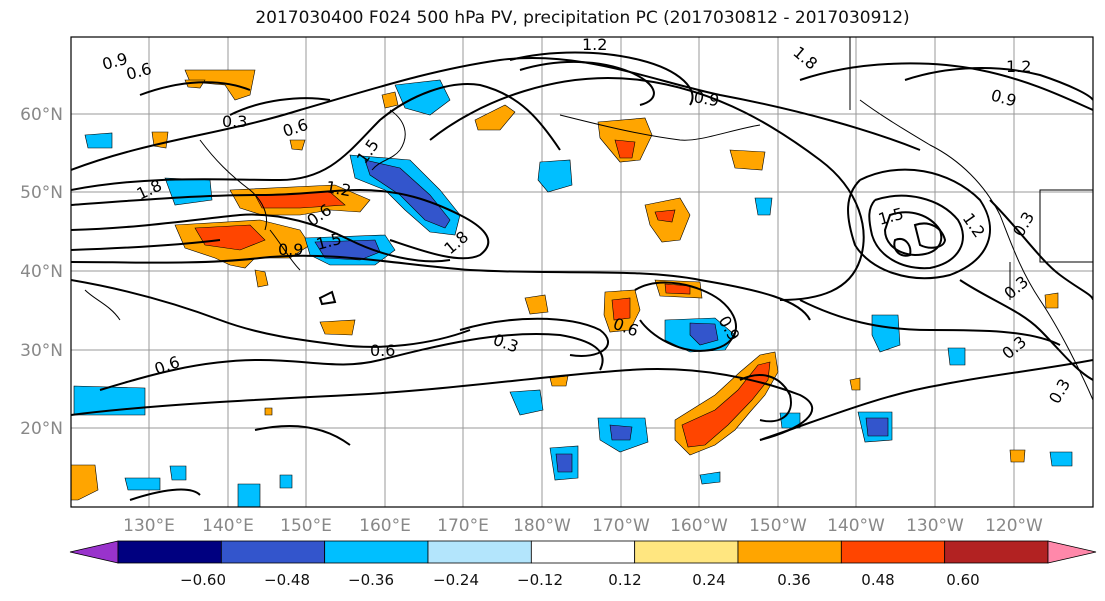  I want to click on lat-label: 60°N, so click(41, 115).